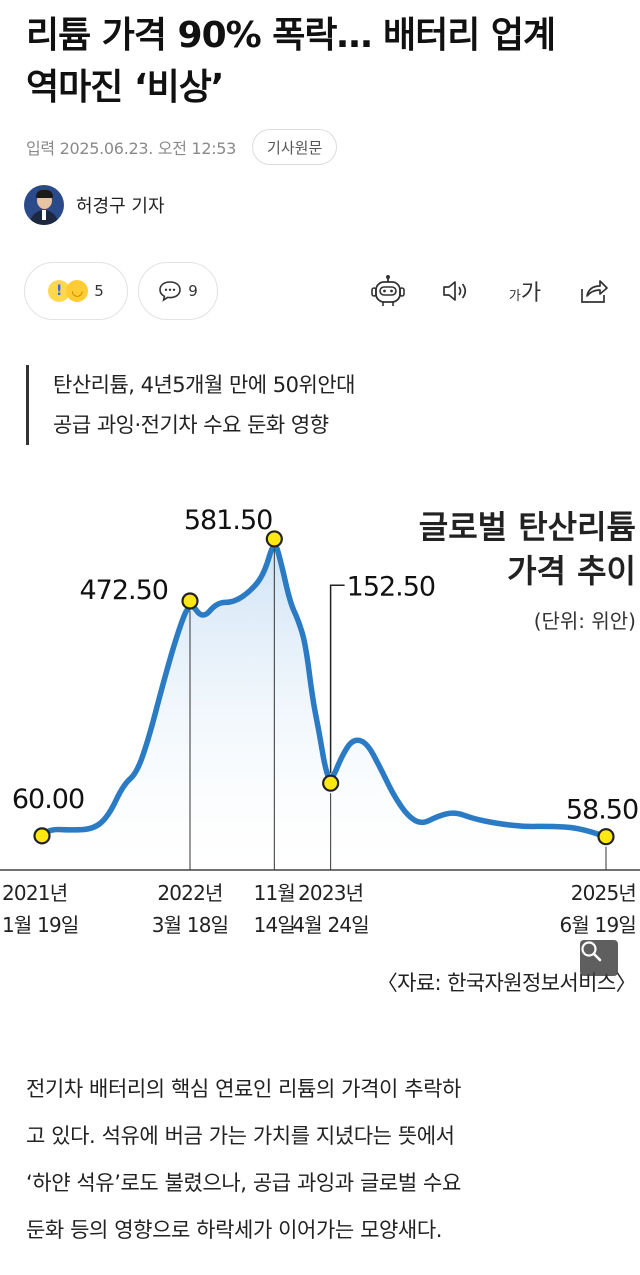 This screenshot has width=640, height=1275. Describe the element at coordinates (48, 799) in the screenshot. I see `data-label: 60.00` at that location.